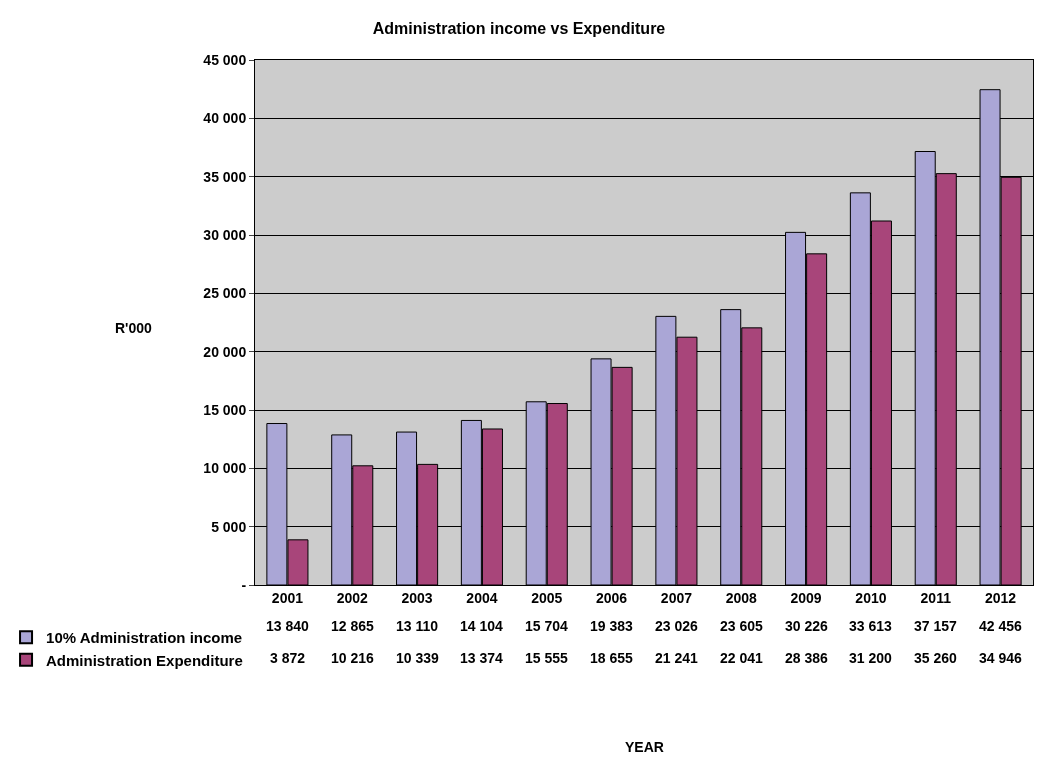 This screenshot has height=767, width=1038. I want to click on y-tick-label: 45 000, so click(225, 59).